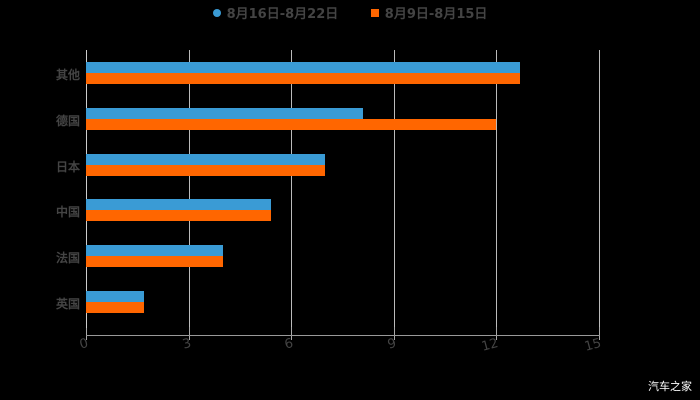 Image resolution: width=700 pixels, height=400 pixels. I want to click on category-label: 德国, so click(67, 121).